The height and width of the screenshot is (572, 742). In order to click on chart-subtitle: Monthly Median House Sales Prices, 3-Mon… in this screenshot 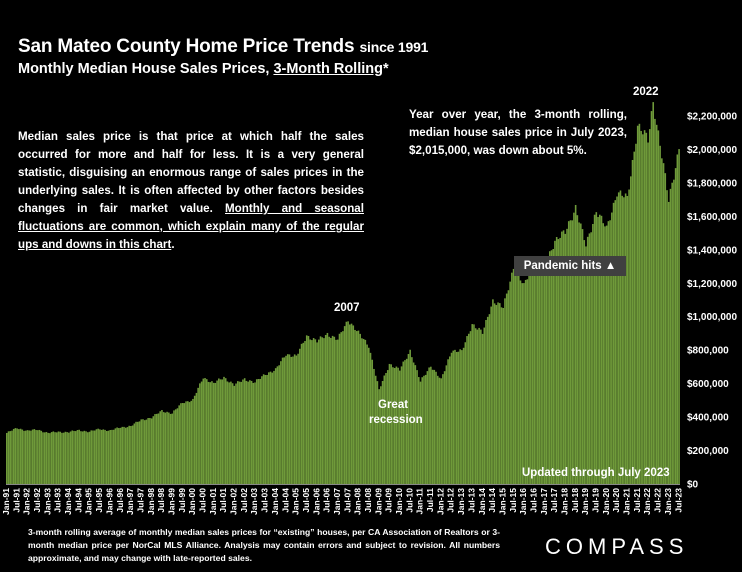, I will do `click(223, 69)`.